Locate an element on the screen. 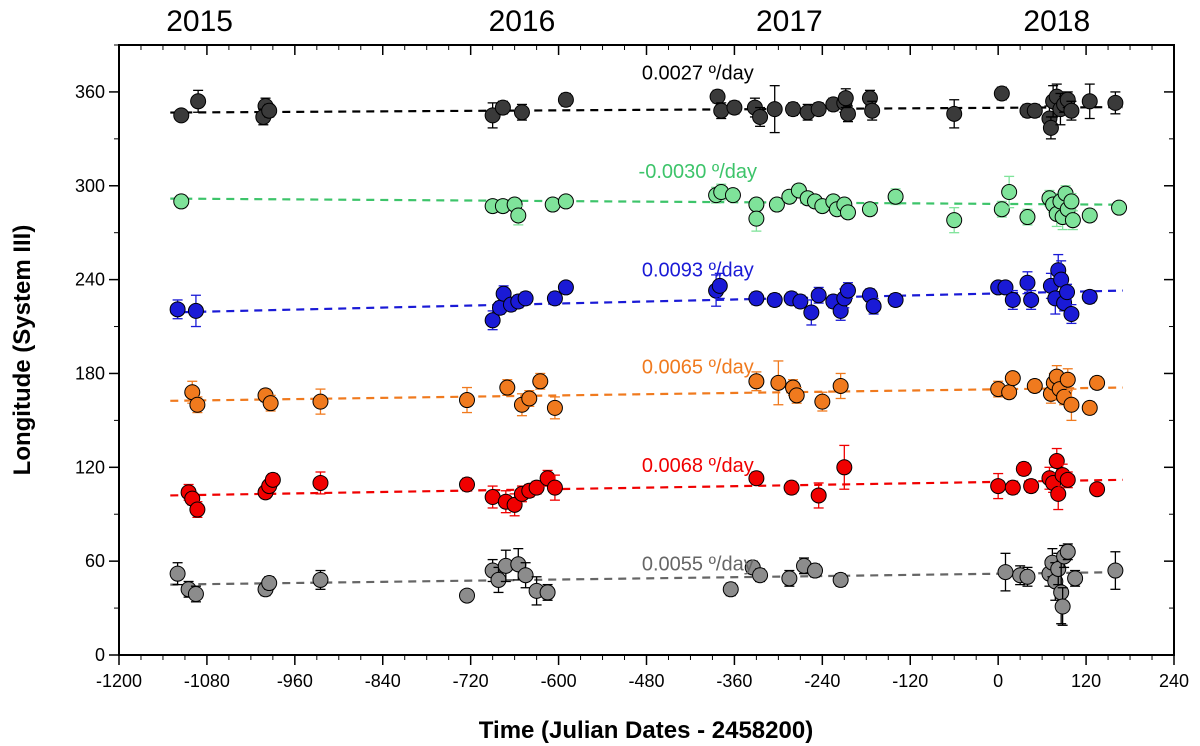 This screenshot has width=1200, height=746. slope-label-black: 0.0027 º/day is located at coordinates (698, 73).